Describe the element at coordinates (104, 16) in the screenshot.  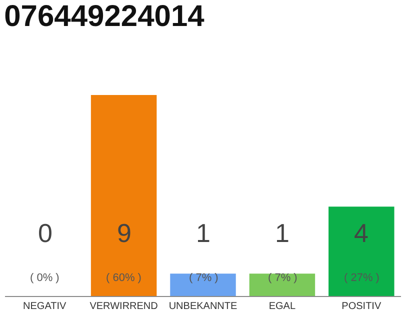
I see `chart-title: 076449224014` at that location.